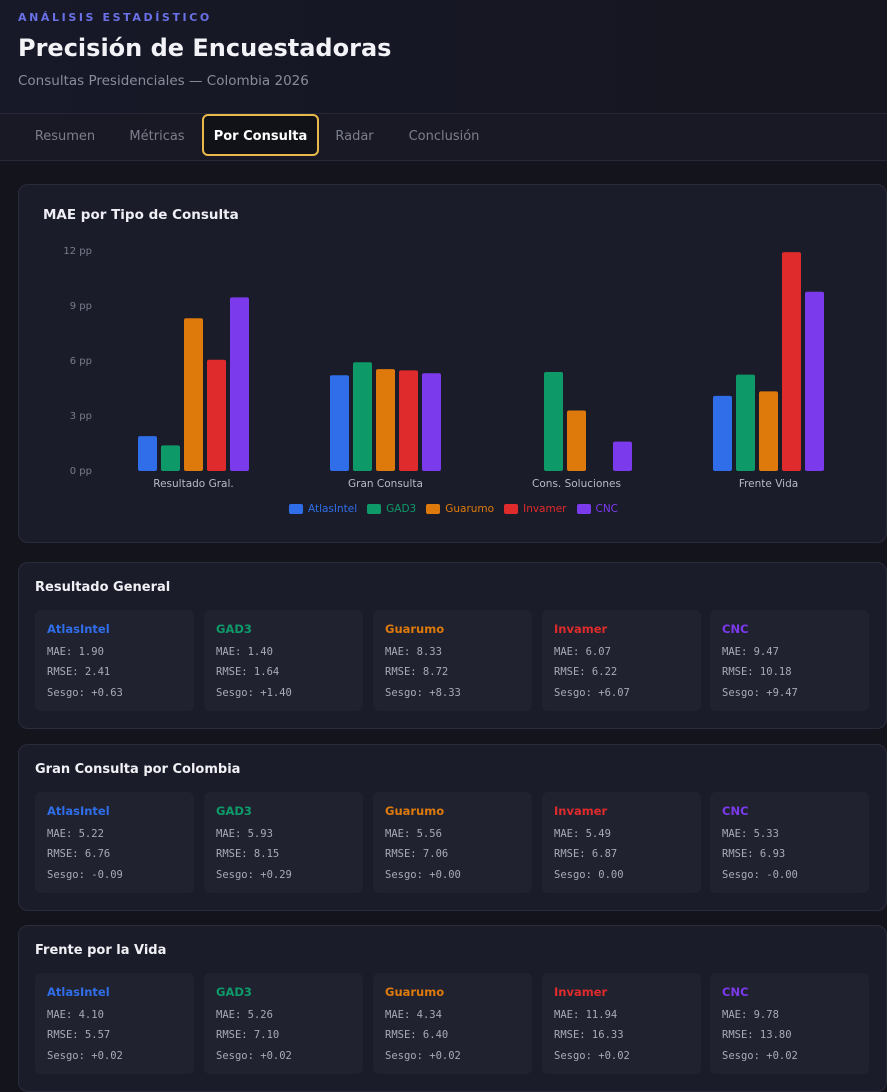 Image resolution: width=887 pixels, height=1092 pixels. I want to click on legend-item-guarumo: Guarumo, so click(460, 509).